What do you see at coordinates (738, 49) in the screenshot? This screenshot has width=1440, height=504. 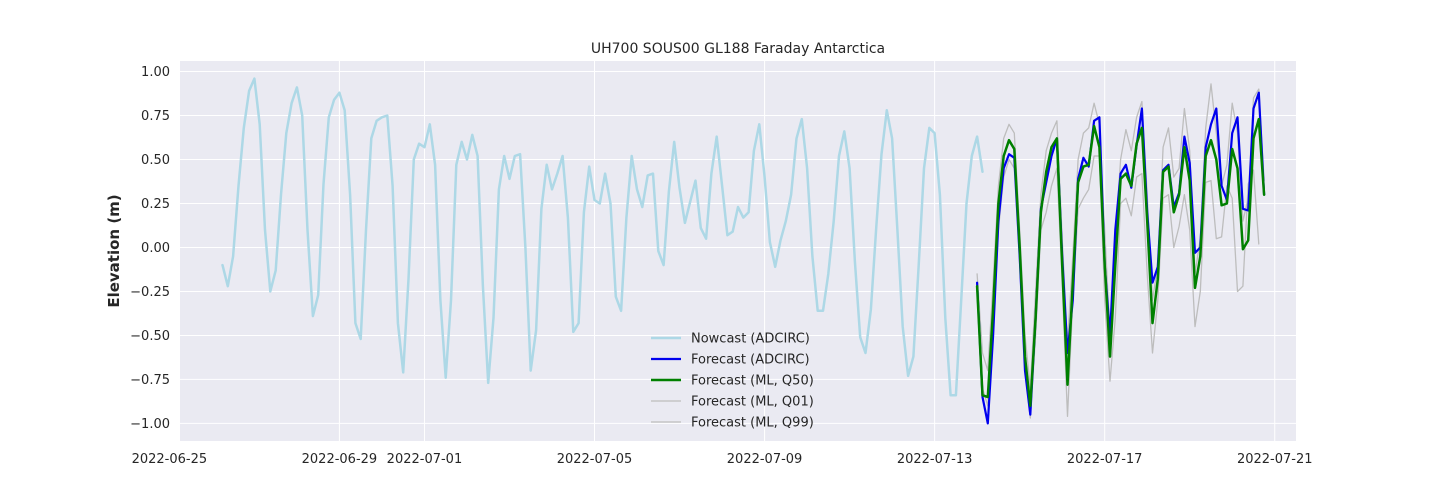 I see `chart-title: UH700 SOUS00 GL188 Faraday Antarctica` at bounding box center [738, 49].